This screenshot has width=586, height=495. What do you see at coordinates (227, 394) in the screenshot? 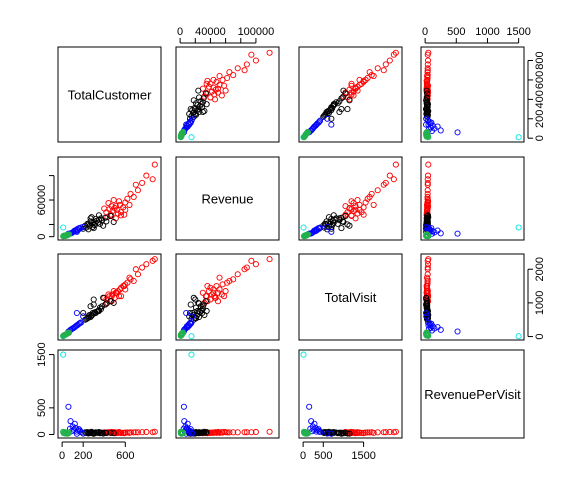
I see `panel-RevenuePerVisit-vs-Revenue` at bounding box center [227, 394].